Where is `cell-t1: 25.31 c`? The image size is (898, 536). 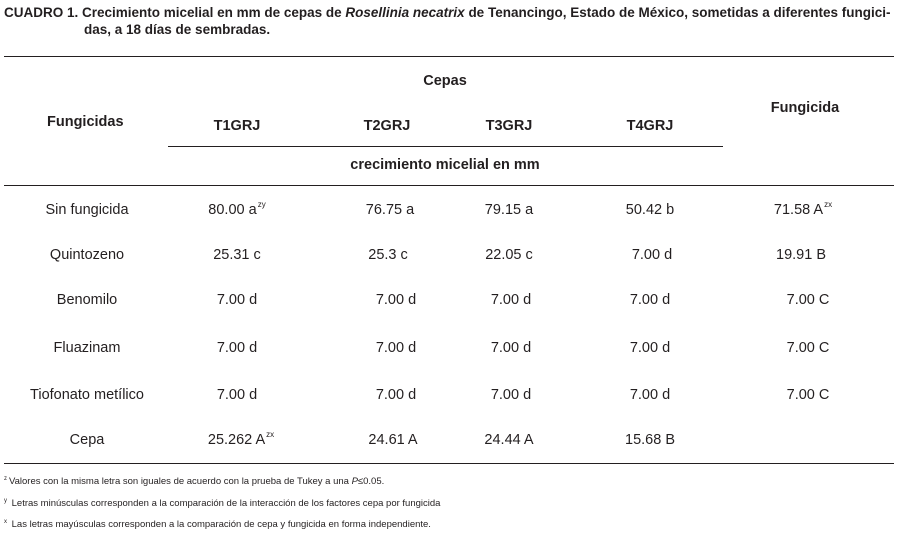 cell-t1: 25.31 c is located at coordinates (237, 255).